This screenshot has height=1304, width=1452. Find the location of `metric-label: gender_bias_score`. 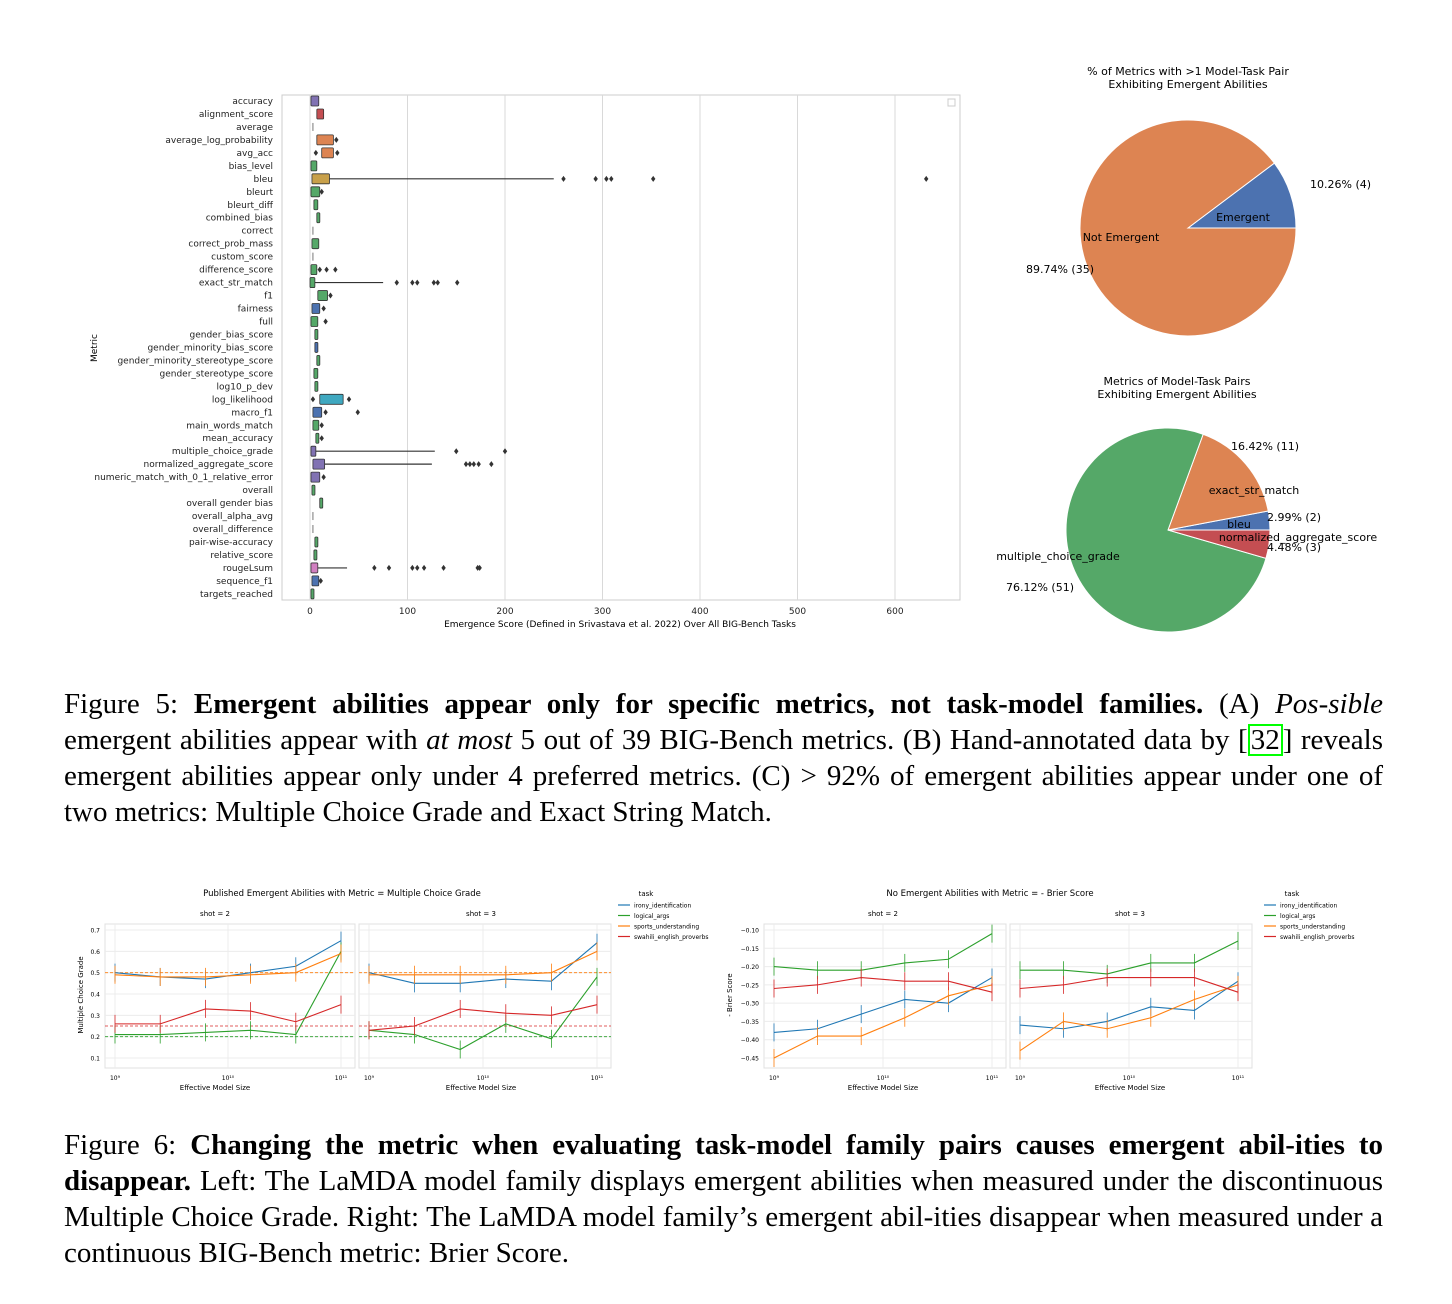

metric-label: gender_bias_score is located at coordinates (231, 335).